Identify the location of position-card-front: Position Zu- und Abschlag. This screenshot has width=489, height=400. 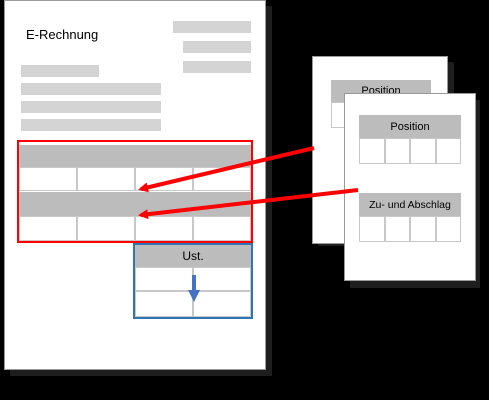
(410, 187).